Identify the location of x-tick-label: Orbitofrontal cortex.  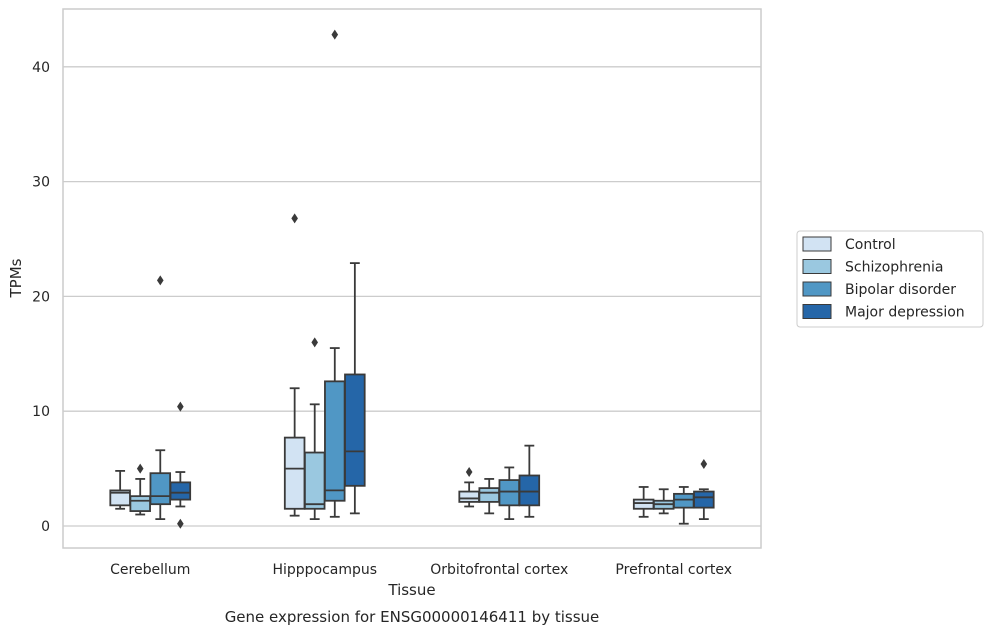
(499, 570).